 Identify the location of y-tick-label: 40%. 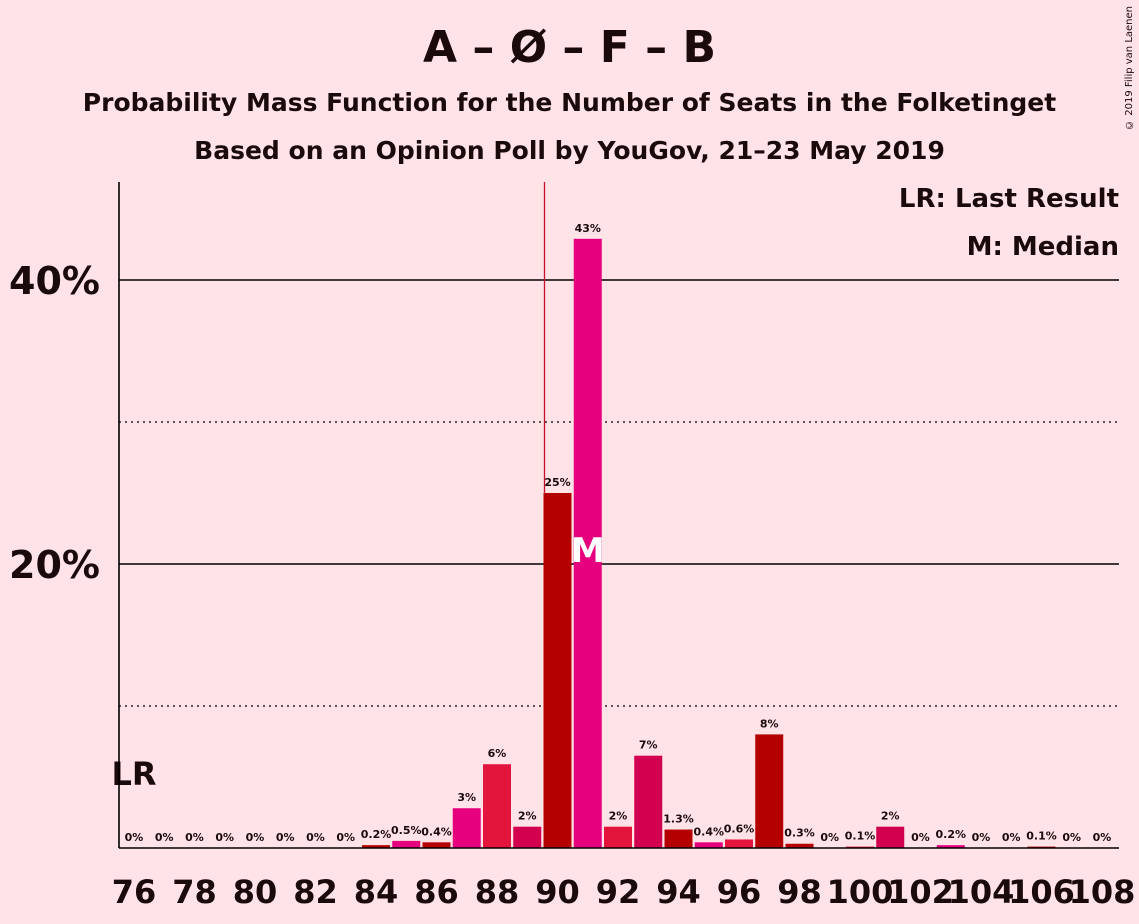
(54, 281).